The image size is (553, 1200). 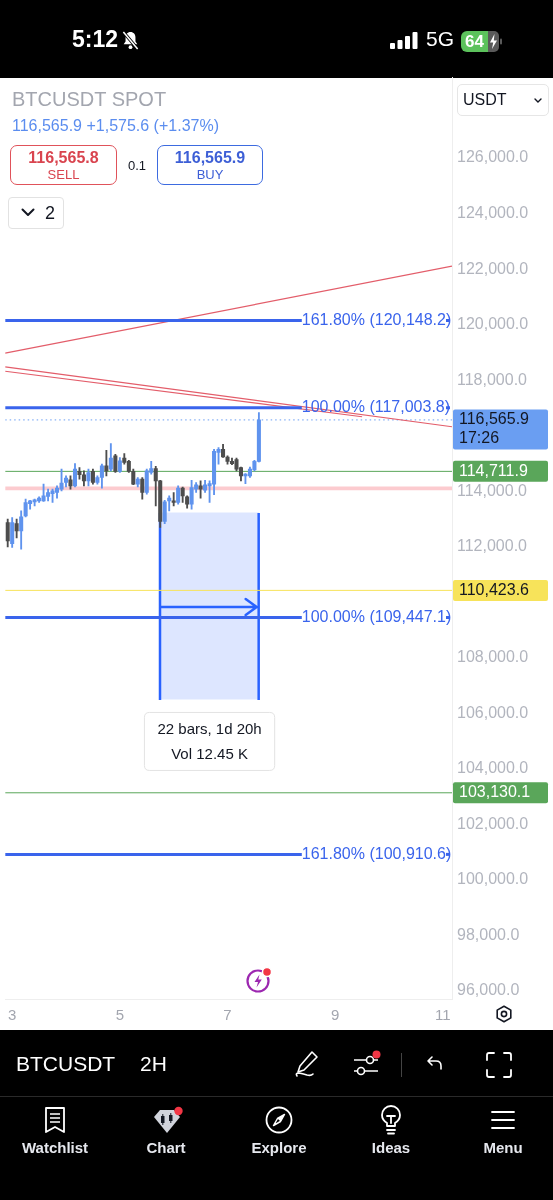 What do you see at coordinates (376, 617) in the screenshot?
I see `legend-label: 100.00% (109,447.1)` at bounding box center [376, 617].